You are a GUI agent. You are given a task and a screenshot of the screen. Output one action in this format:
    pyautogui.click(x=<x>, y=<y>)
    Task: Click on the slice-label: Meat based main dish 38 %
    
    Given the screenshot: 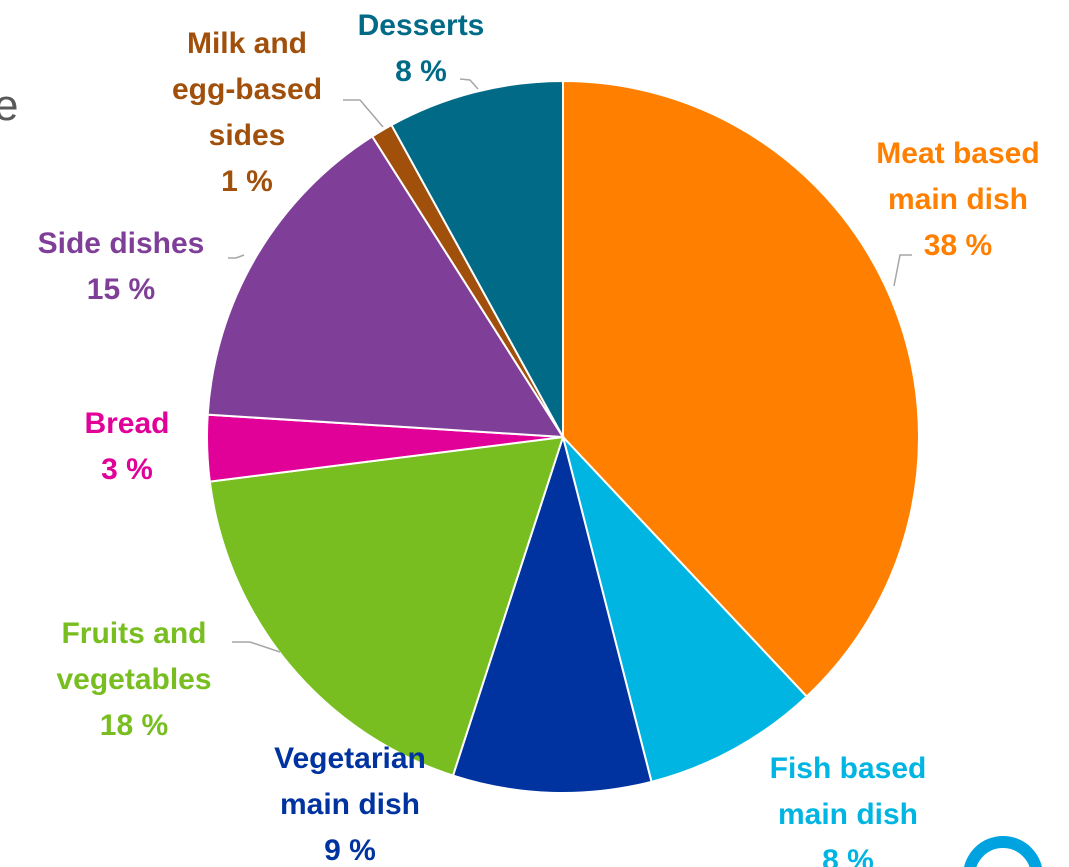 What is the action you would take?
    pyautogui.click(x=957, y=199)
    